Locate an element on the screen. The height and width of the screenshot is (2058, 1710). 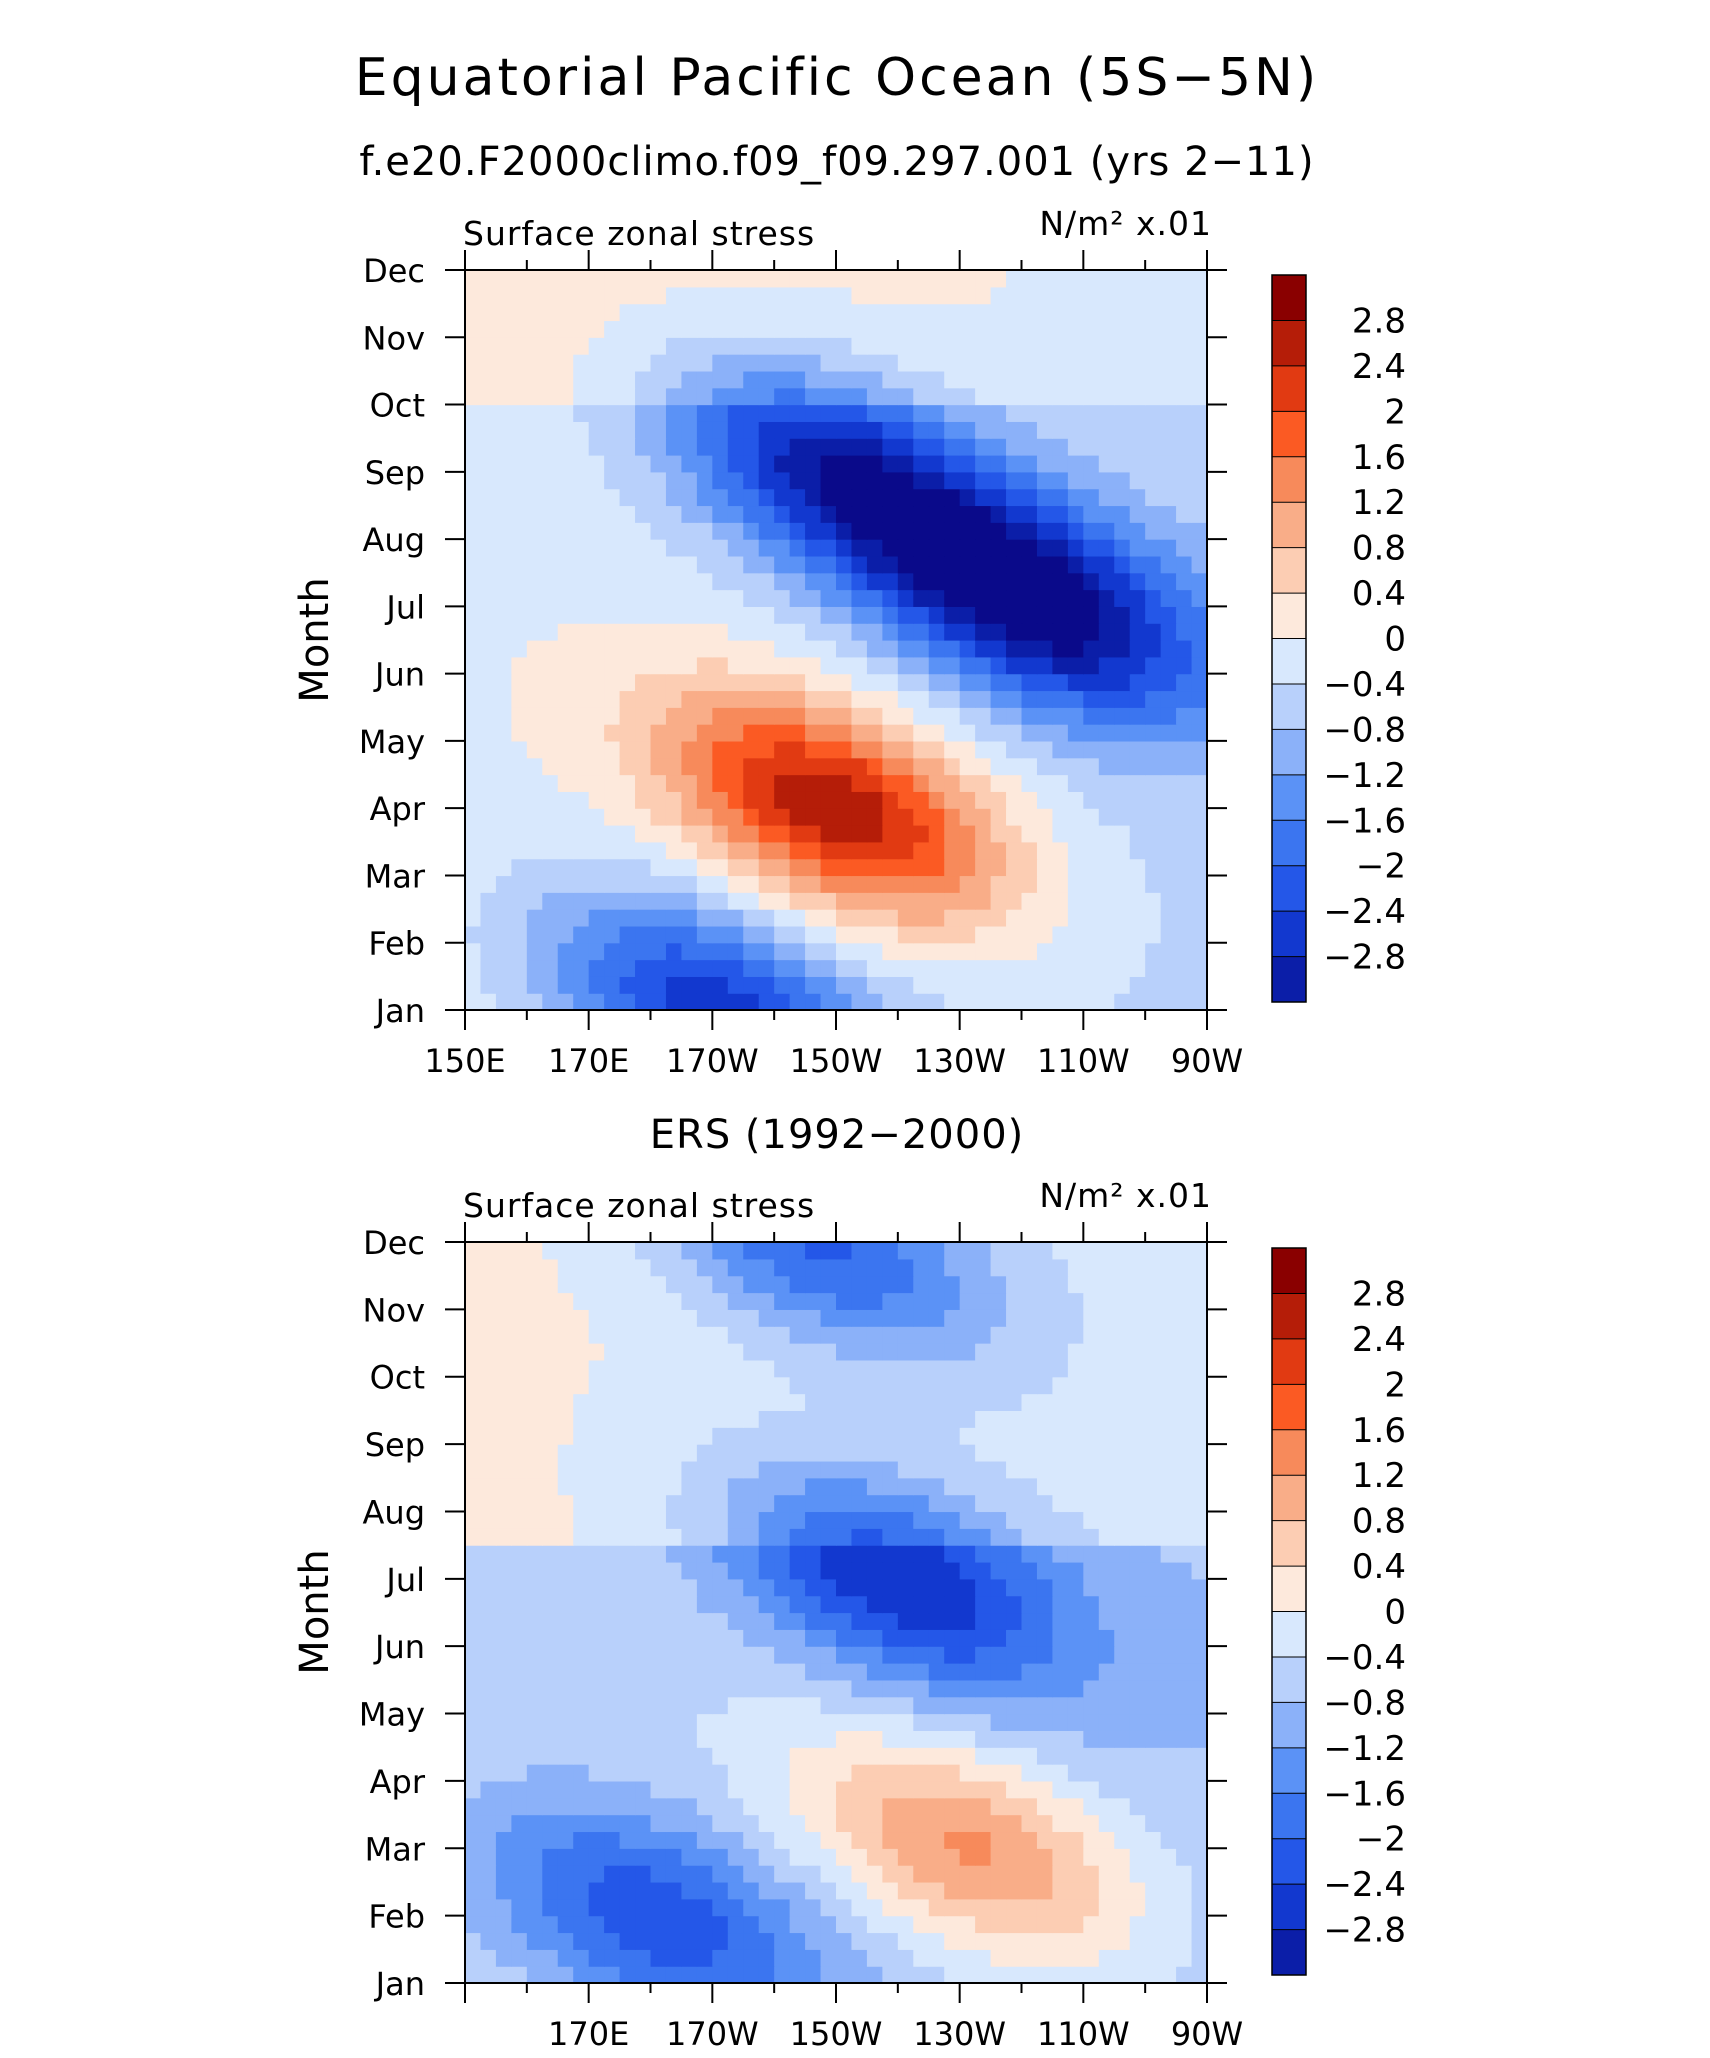
colorbar-label: −2.8 is located at coordinates (1364, 1931).